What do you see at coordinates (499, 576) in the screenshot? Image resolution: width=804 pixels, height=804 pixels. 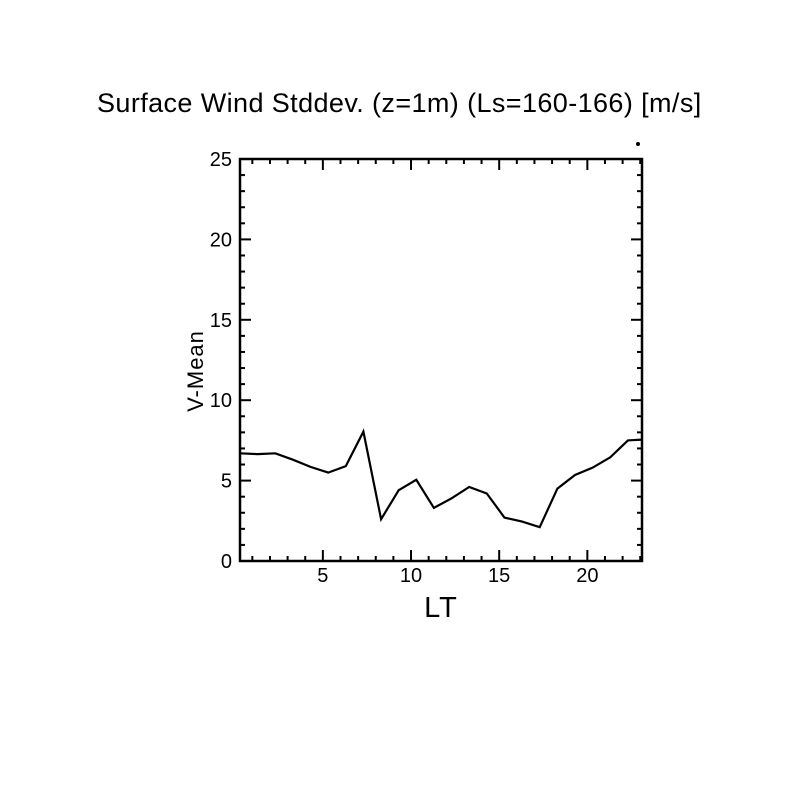 I see `x-tick-label: 15` at bounding box center [499, 576].